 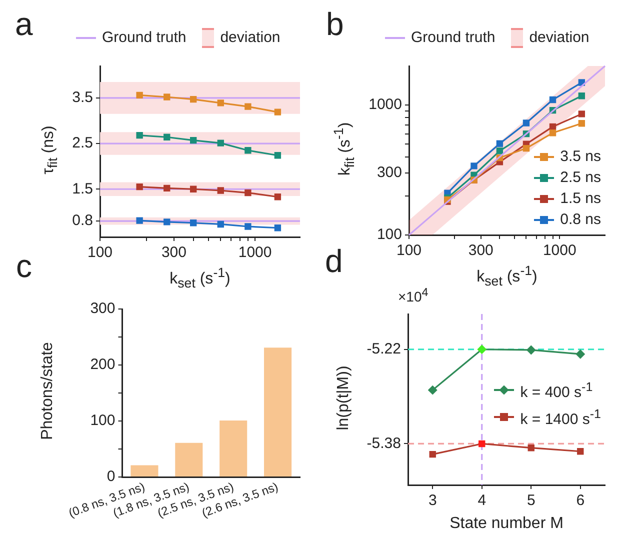 I want to click on legend-label: 2.5 ns, so click(x=580, y=178).